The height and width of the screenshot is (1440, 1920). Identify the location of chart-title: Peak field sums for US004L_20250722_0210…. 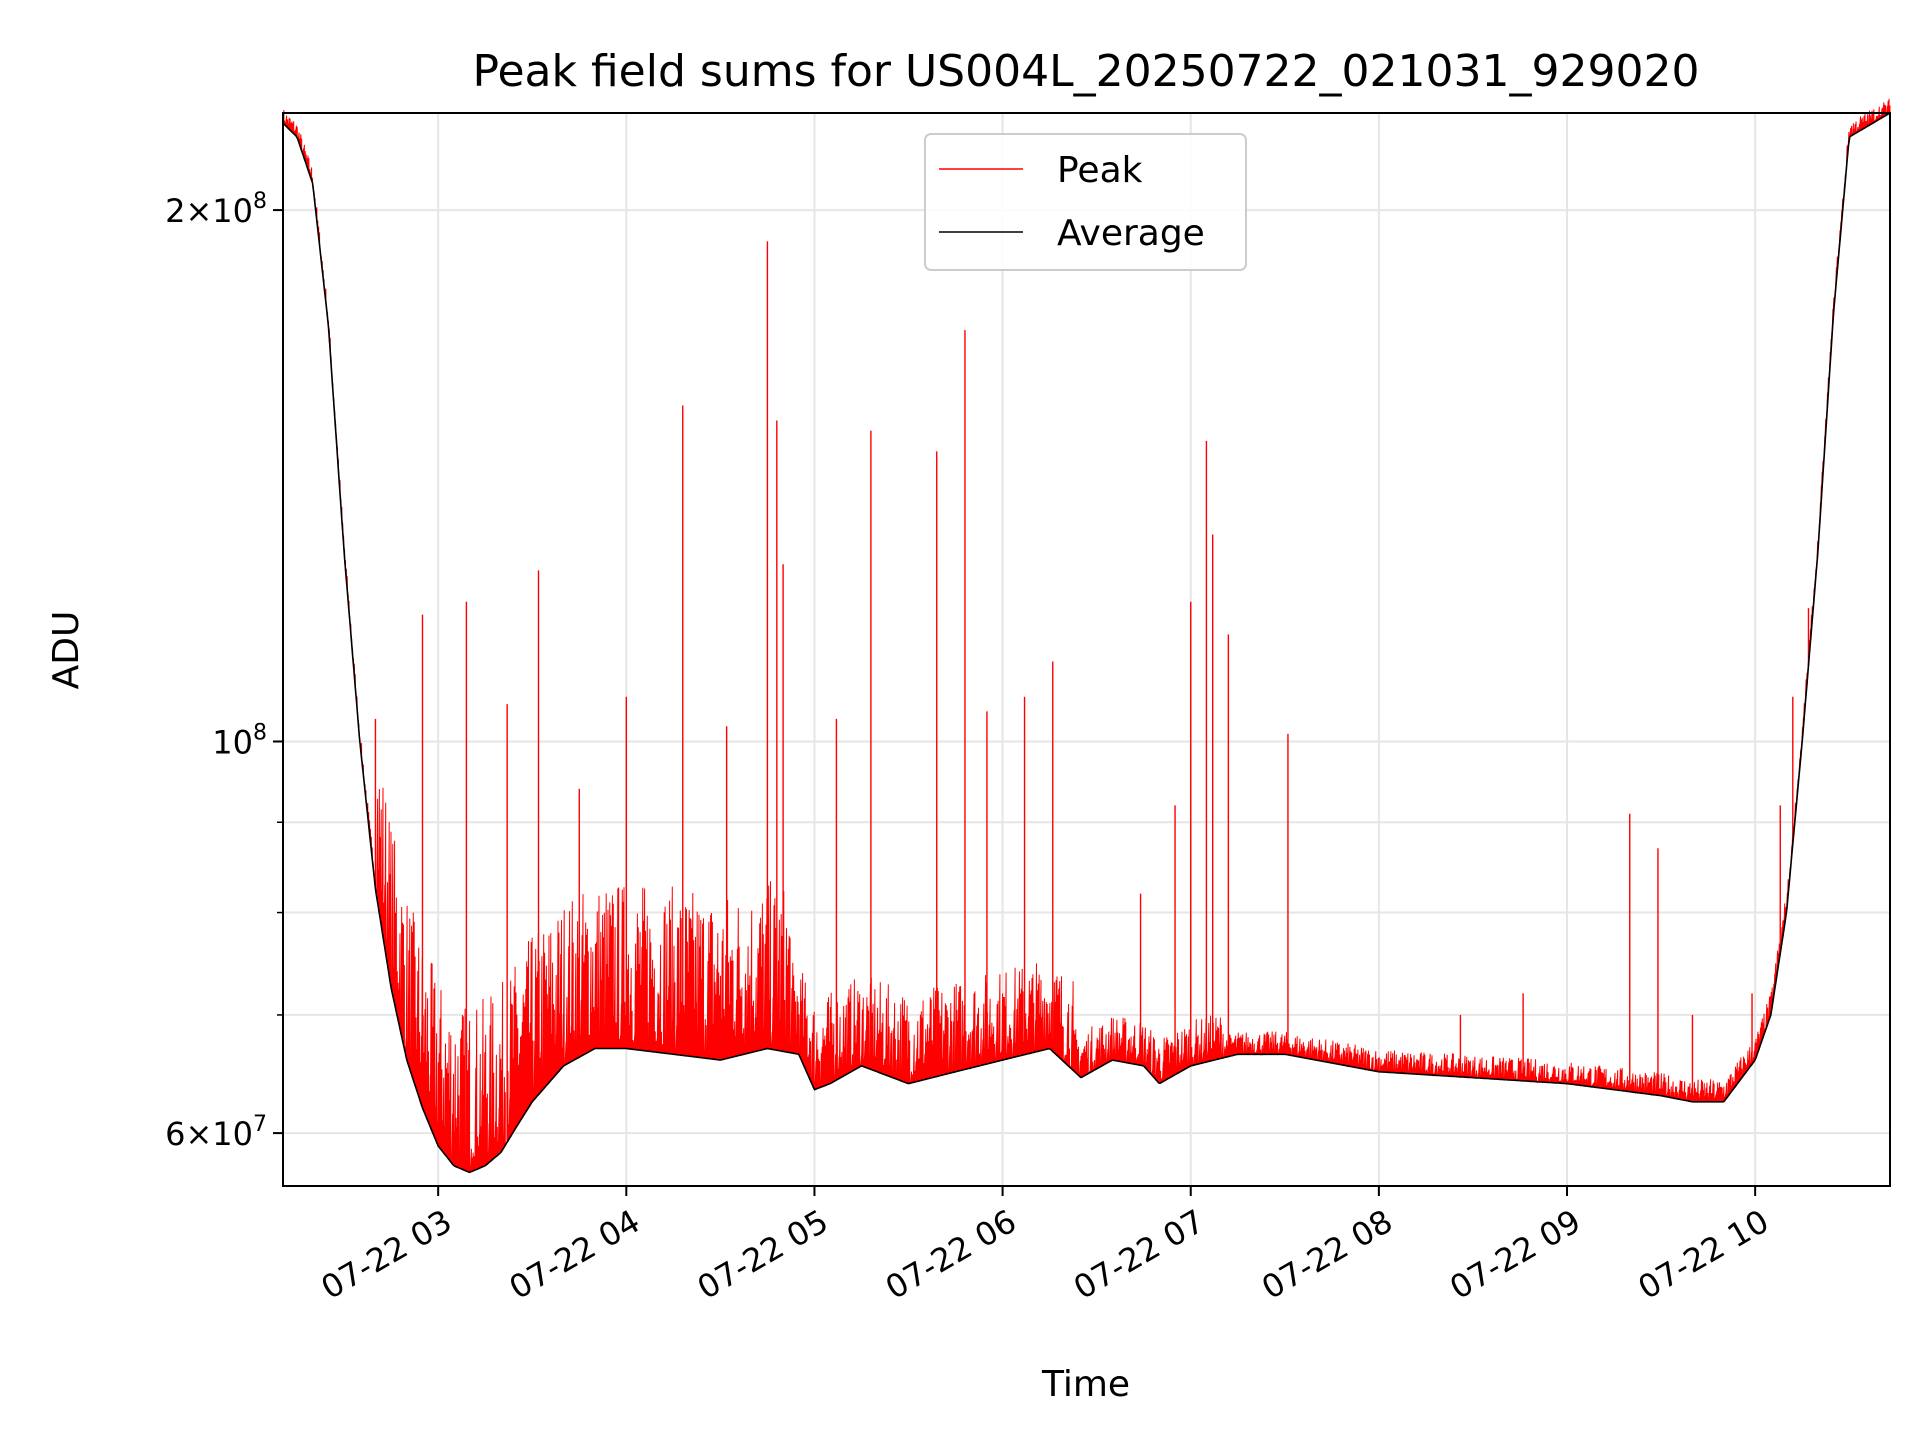
(1086, 71).